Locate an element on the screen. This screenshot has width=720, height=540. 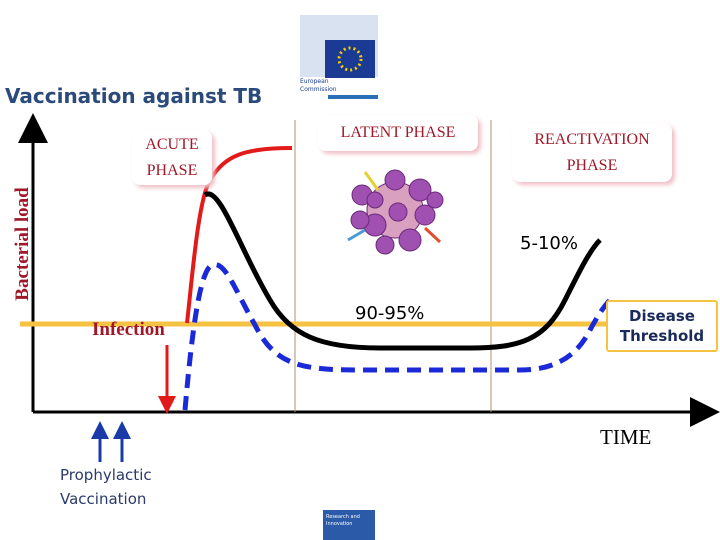
phase-label: ACUTE PHASE is located at coordinates (172, 157).